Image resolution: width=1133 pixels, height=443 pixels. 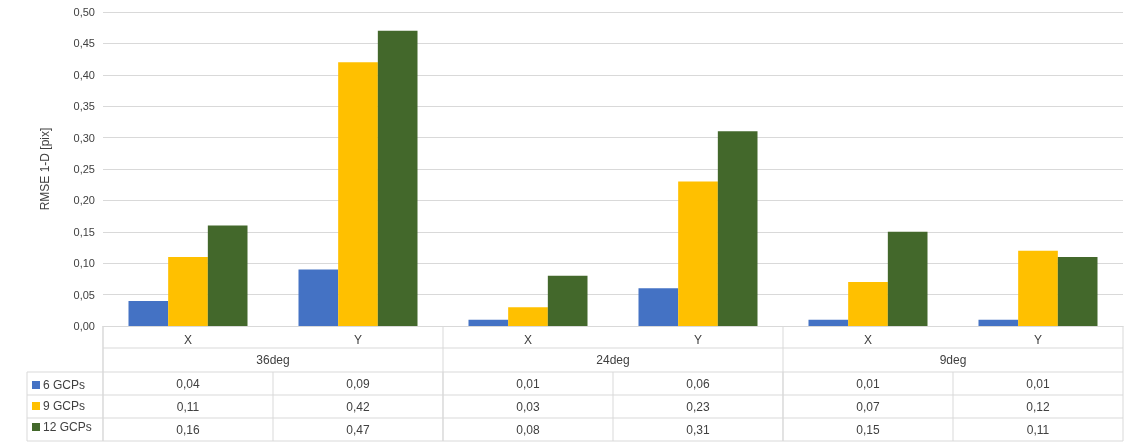 I want to click on data-label: 0,07, so click(x=868, y=406).